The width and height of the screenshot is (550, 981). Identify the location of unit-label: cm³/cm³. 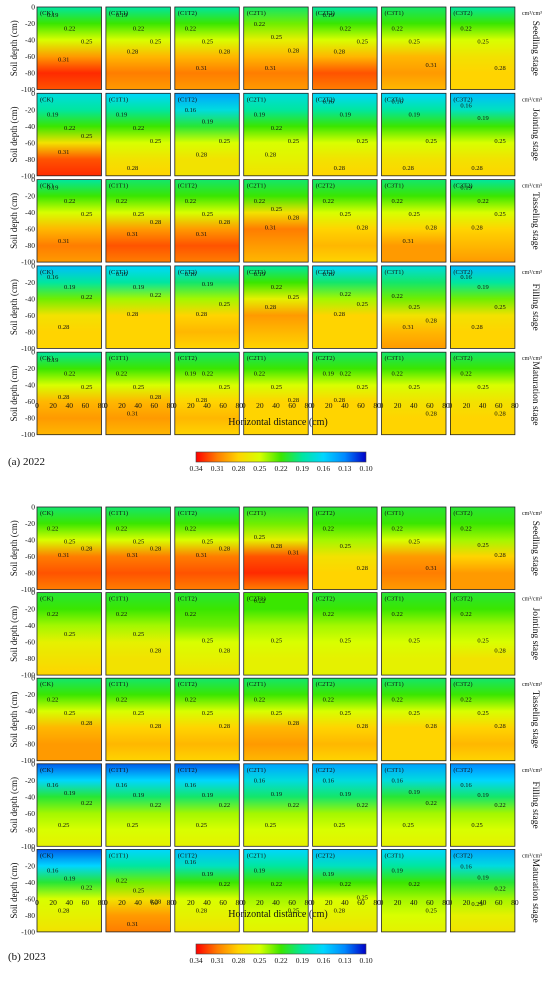
(532, 514).